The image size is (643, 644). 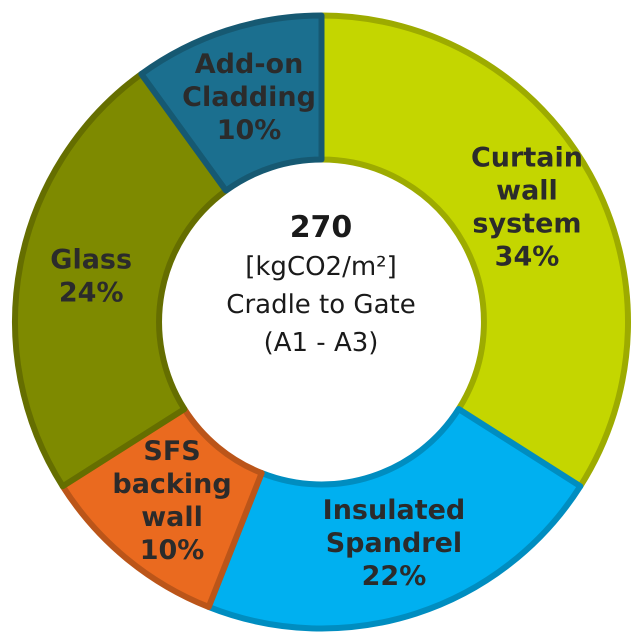 I want to click on text: (A1 - A3), so click(x=321, y=343).